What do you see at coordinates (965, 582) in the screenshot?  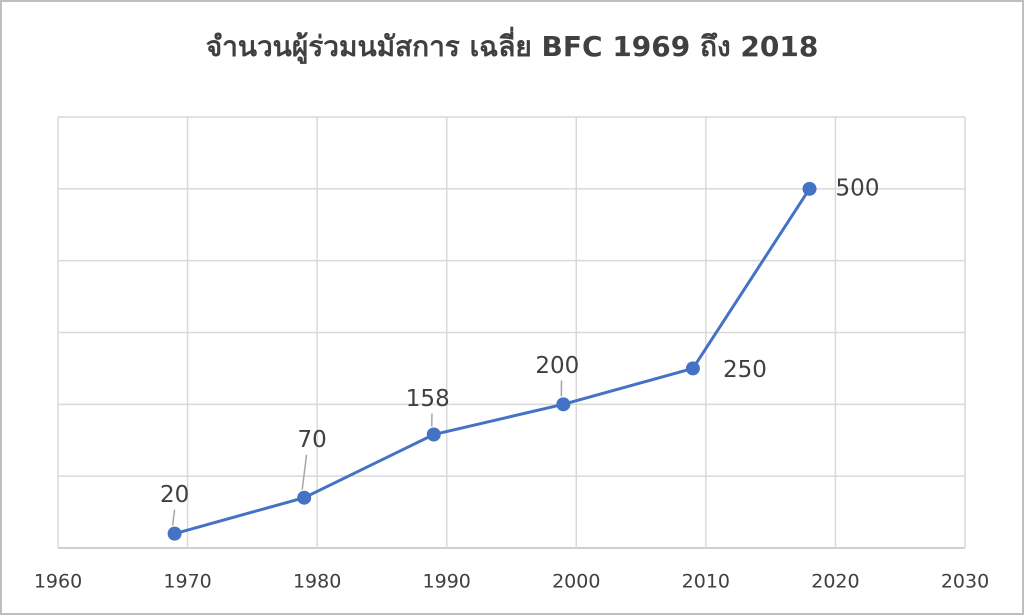 I see `x-tick-label: 2030` at bounding box center [965, 582].